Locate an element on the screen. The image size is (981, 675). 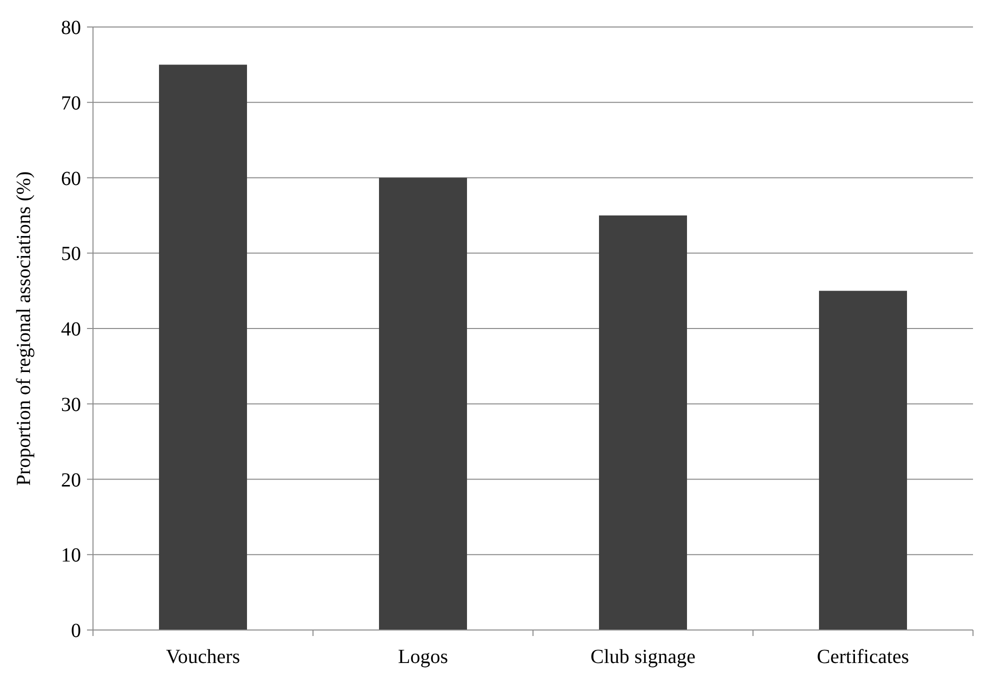
y-tick-label: 70 is located at coordinates (71, 103).